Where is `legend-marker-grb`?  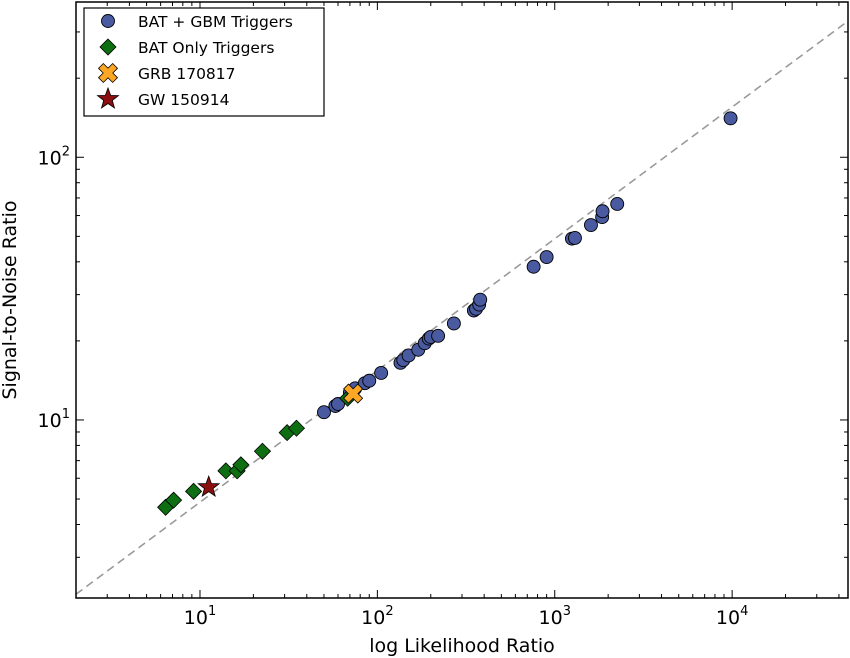 legend-marker-grb is located at coordinates (108, 73).